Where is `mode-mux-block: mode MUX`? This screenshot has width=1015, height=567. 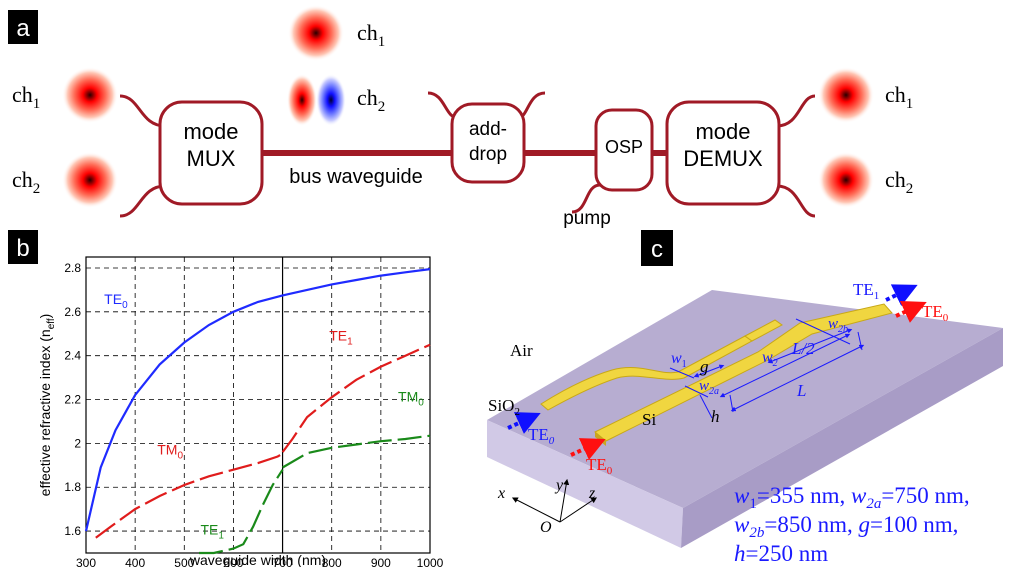
mode-mux-block: mode MUX is located at coordinates (211, 153).